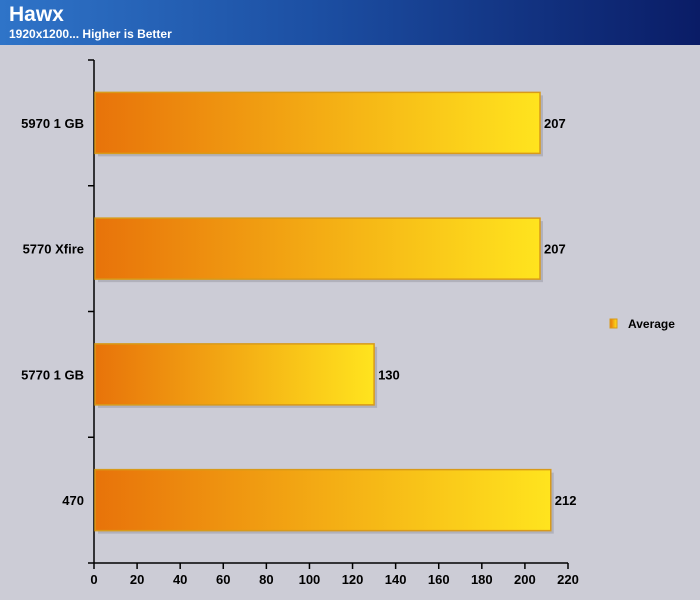  I want to click on category-label: 5770 1 GB, so click(52, 374).